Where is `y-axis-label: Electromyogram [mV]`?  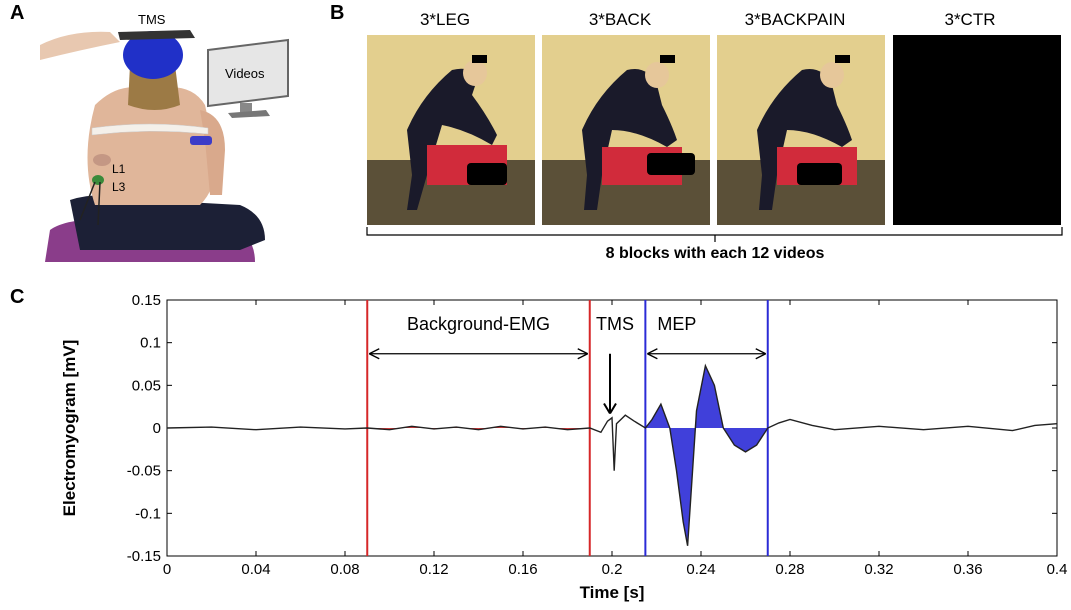
y-axis-label: Electromyogram [mV] is located at coordinates (69, 428).